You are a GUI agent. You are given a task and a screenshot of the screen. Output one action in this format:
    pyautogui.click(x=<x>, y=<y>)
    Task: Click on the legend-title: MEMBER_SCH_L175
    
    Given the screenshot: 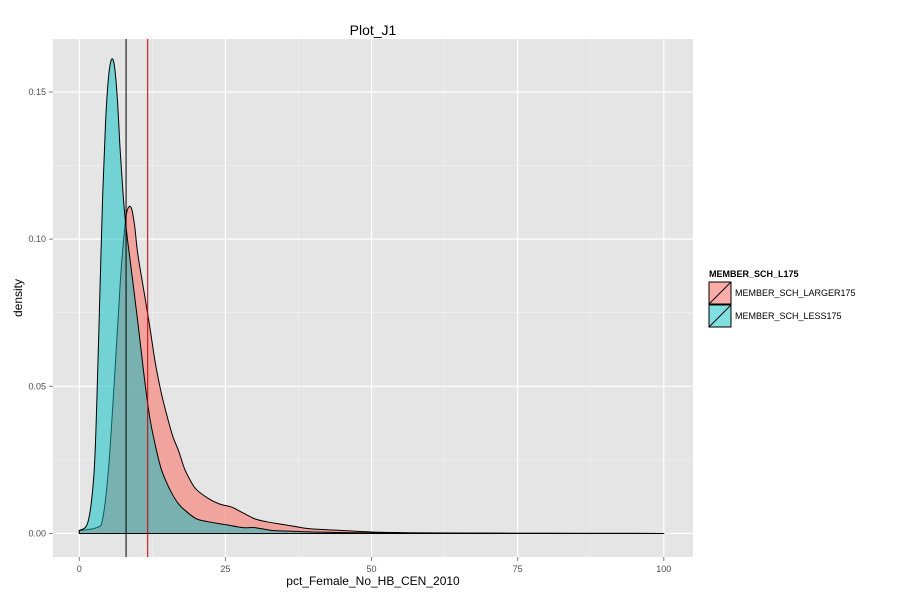 What is the action you would take?
    pyautogui.click(x=754, y=274)
    